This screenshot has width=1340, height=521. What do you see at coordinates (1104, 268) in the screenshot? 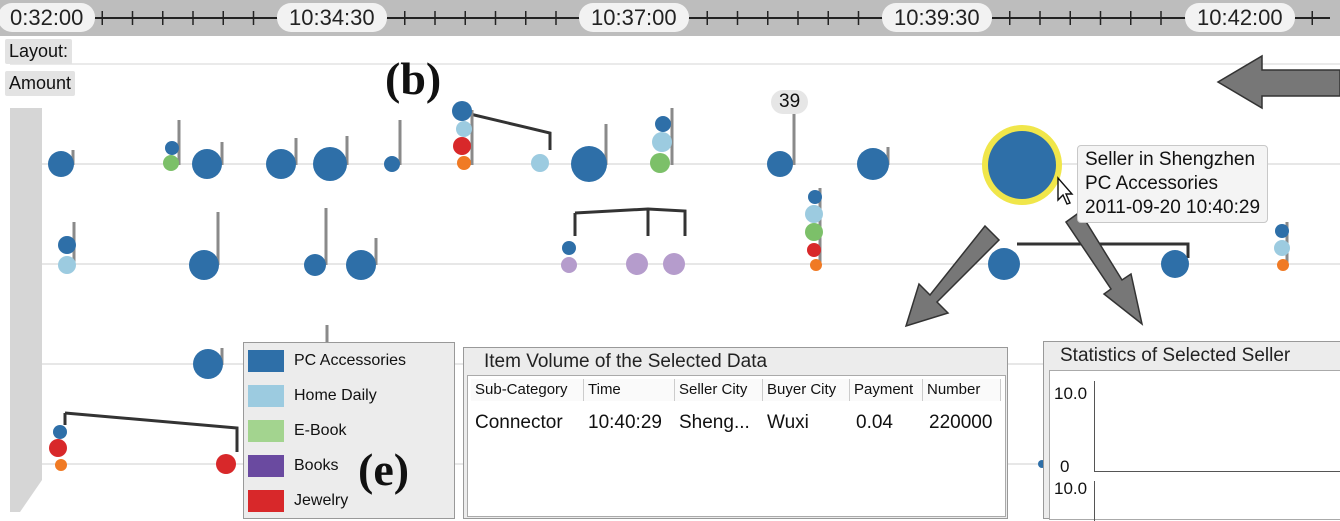
I see `down-right-arrow-icon` at bounding box center [1104, 268].